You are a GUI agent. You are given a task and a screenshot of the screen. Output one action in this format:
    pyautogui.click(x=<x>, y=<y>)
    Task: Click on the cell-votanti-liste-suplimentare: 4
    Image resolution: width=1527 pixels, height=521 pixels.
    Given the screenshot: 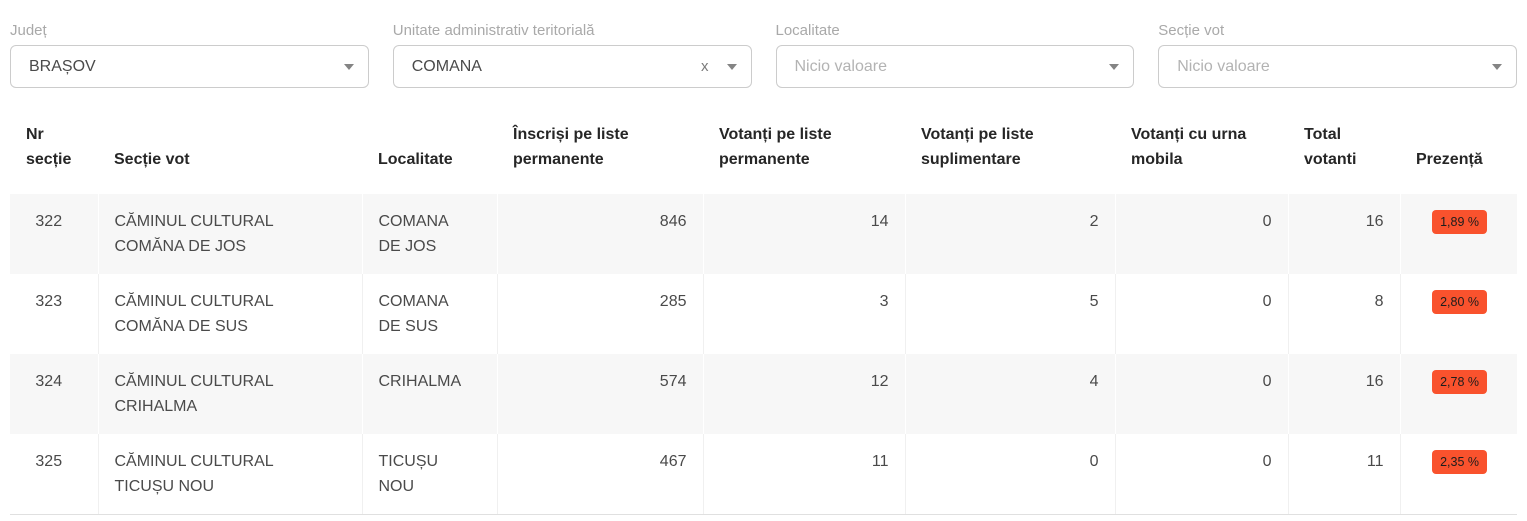 What is the action you would take?
    pyautogui.click(x=1009, y=394)
    